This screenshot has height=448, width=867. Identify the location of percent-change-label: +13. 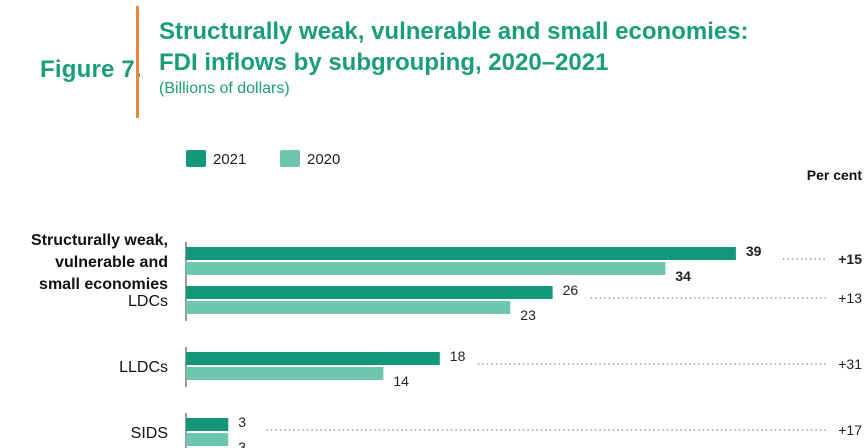
(850, 298).